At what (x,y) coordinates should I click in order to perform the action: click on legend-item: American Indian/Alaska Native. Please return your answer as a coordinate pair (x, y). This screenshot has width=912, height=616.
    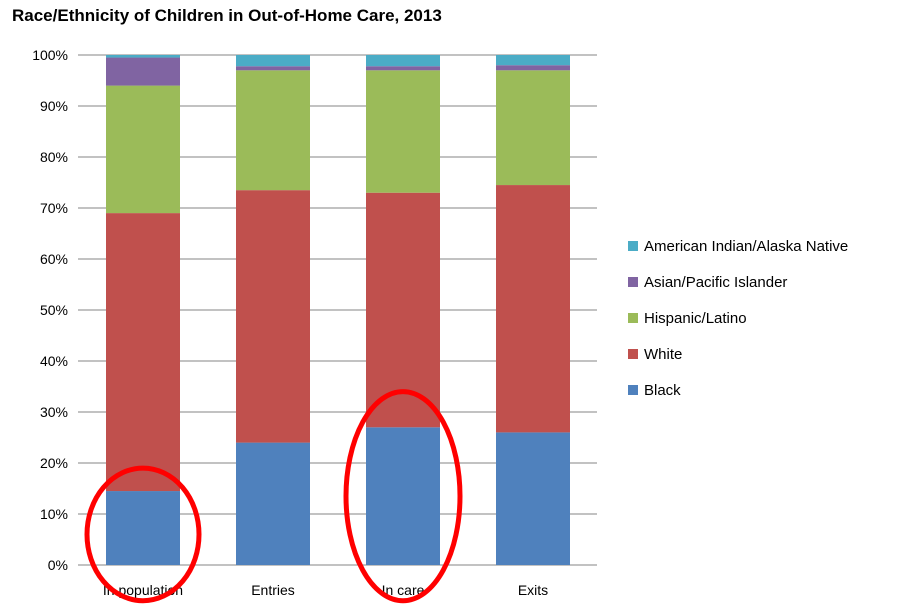
    Looking at the image, I should click on (738, 246).